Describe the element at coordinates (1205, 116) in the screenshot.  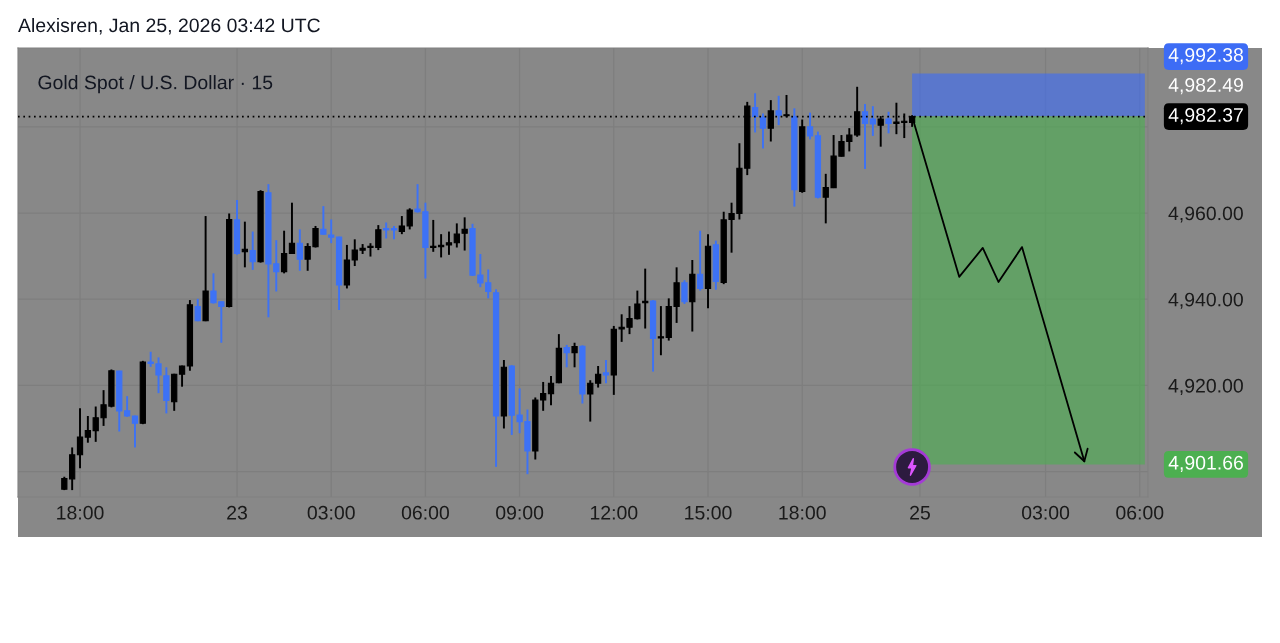
I see `ref-line-label: 4,982.37` at that location.